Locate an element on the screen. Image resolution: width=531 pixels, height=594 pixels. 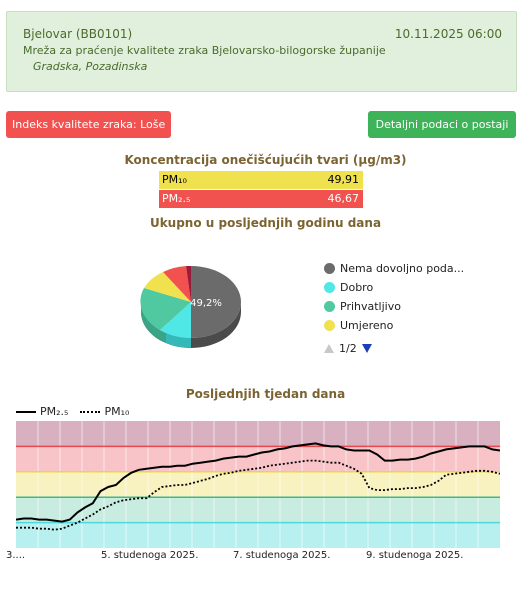
x-tick-label: 7. studenoga 2025. is located at coordinates (282, 555).